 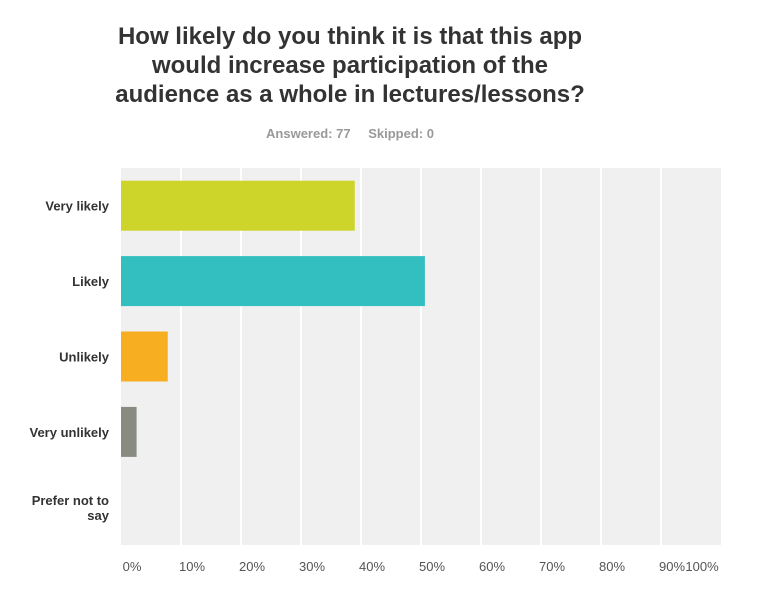 What do you see at coordinates (98, 515) in the screenshot?
I see `category-label: say` at bounding box center [98, 515].